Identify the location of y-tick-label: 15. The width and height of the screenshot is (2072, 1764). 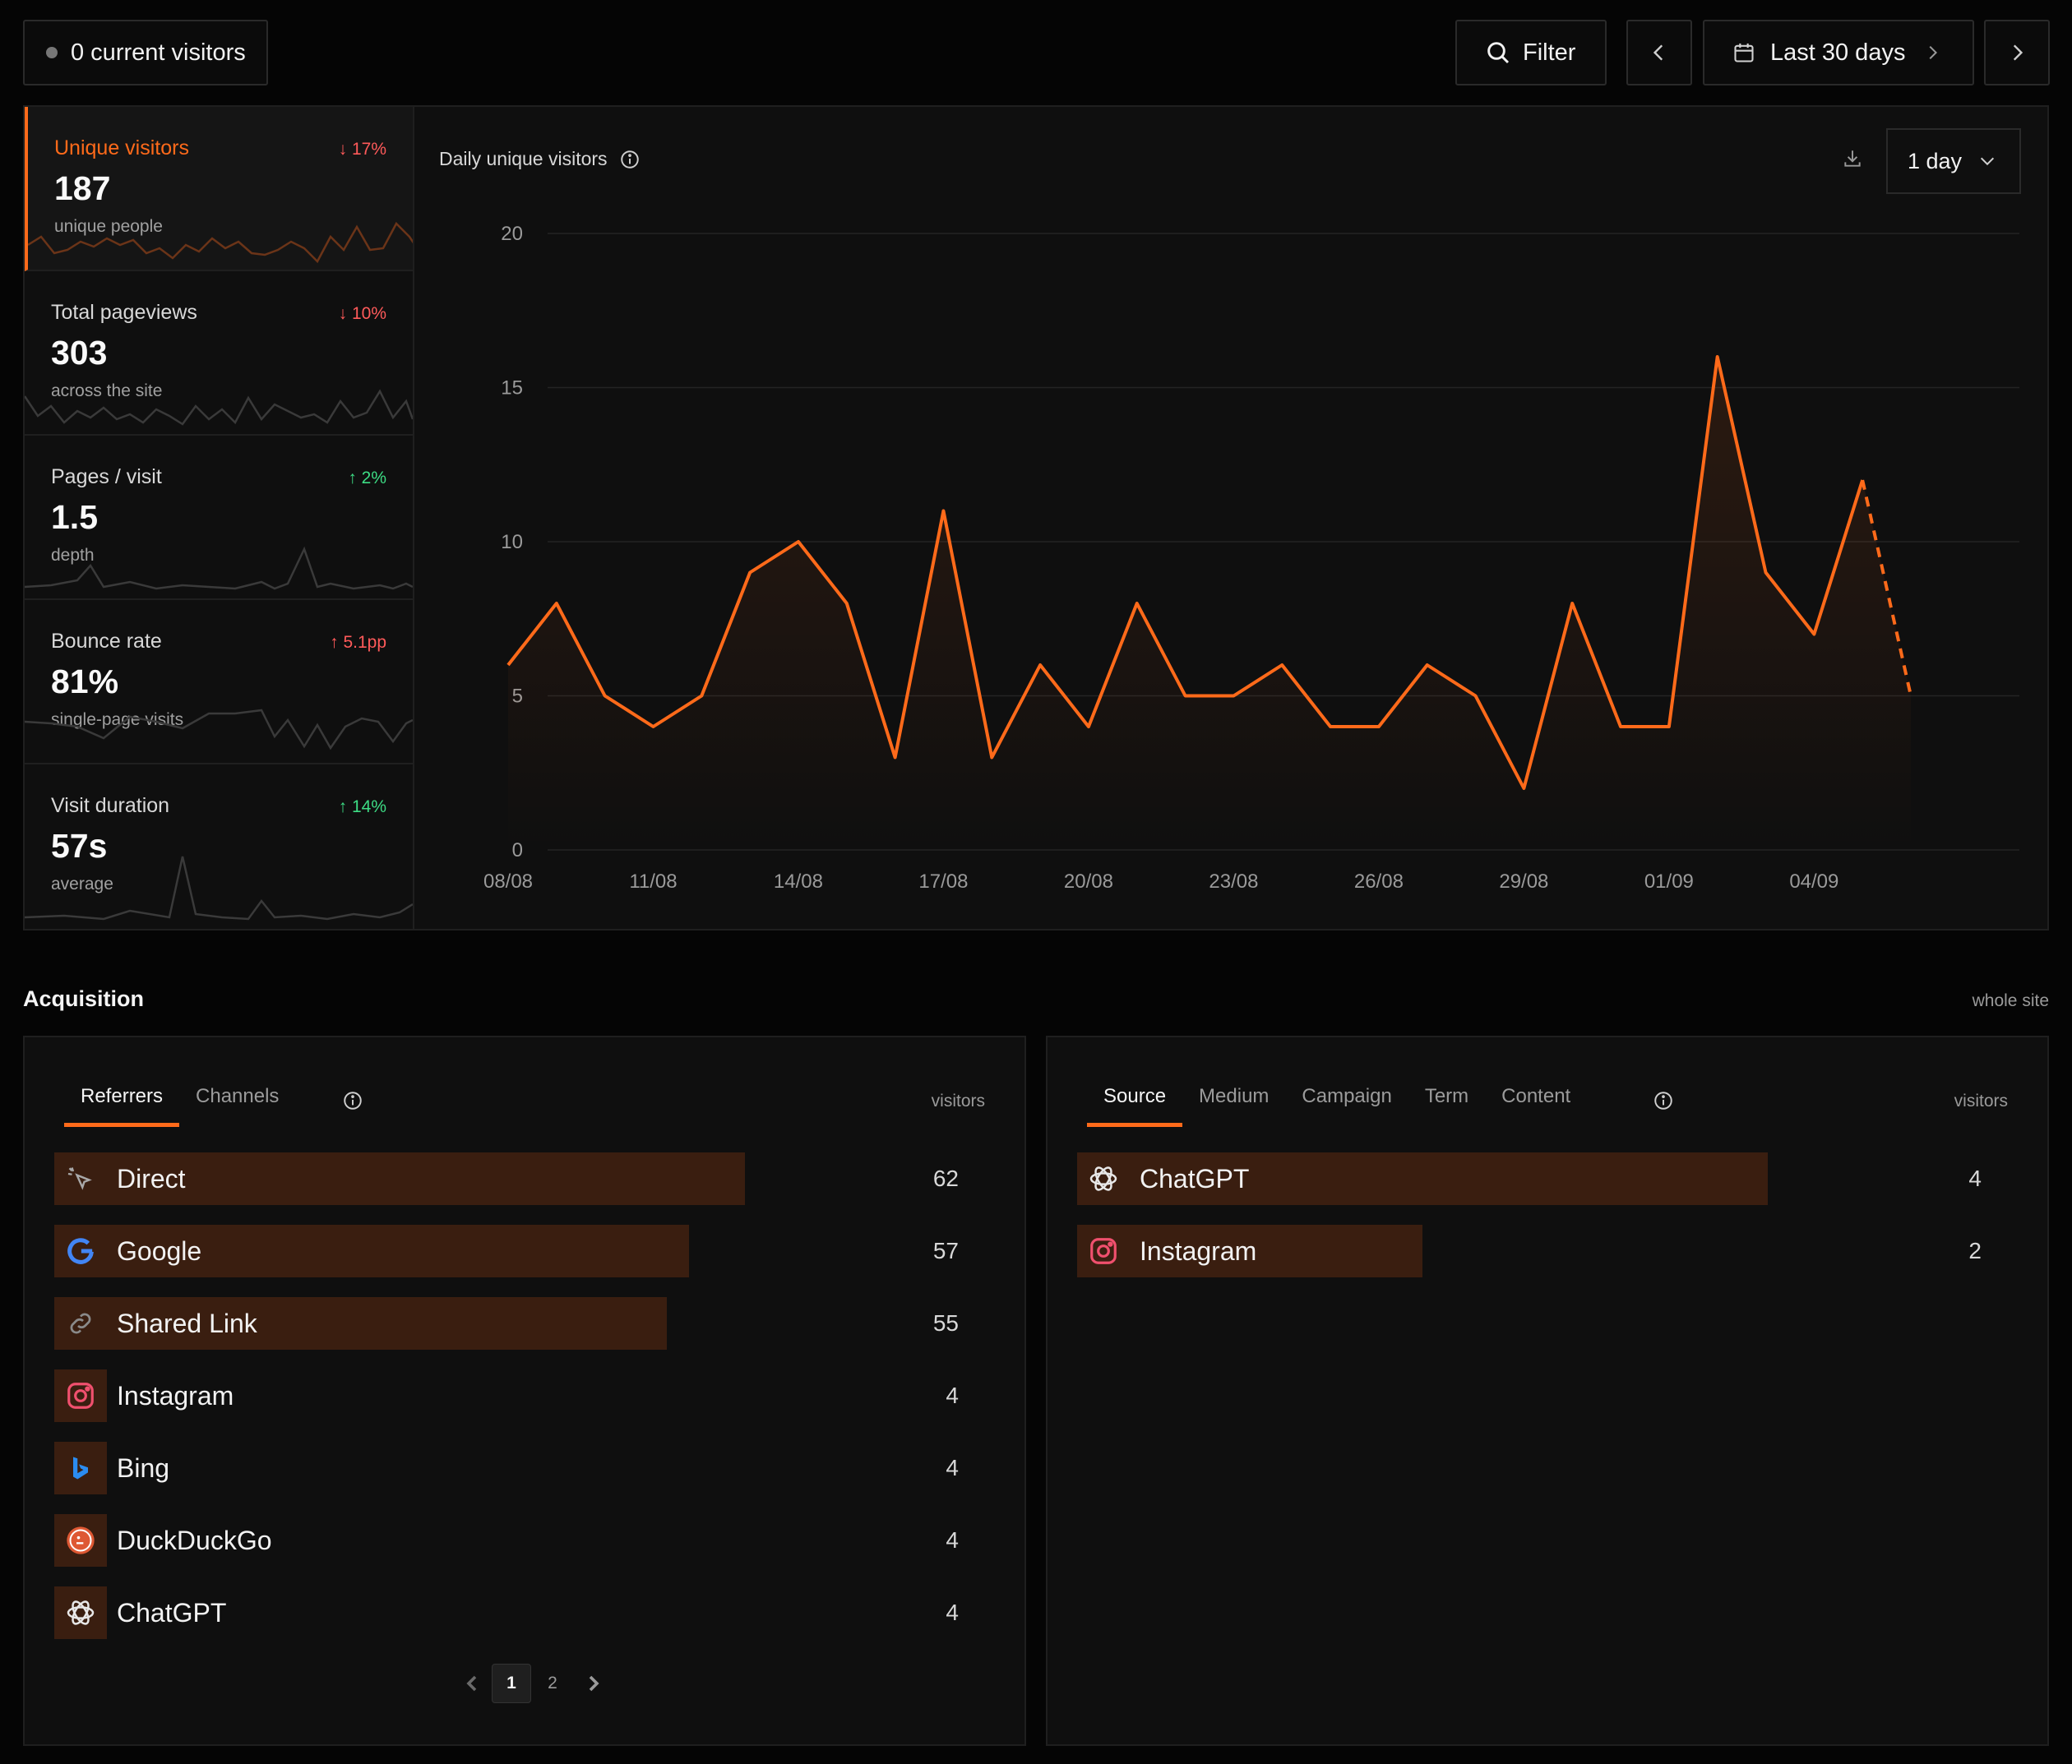
(512, 388).